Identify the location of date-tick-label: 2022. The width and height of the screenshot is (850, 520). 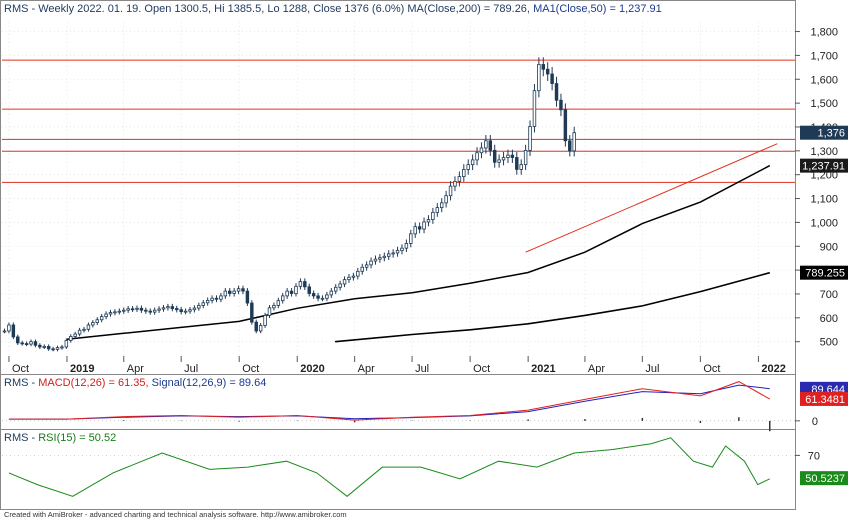
(773, 369).